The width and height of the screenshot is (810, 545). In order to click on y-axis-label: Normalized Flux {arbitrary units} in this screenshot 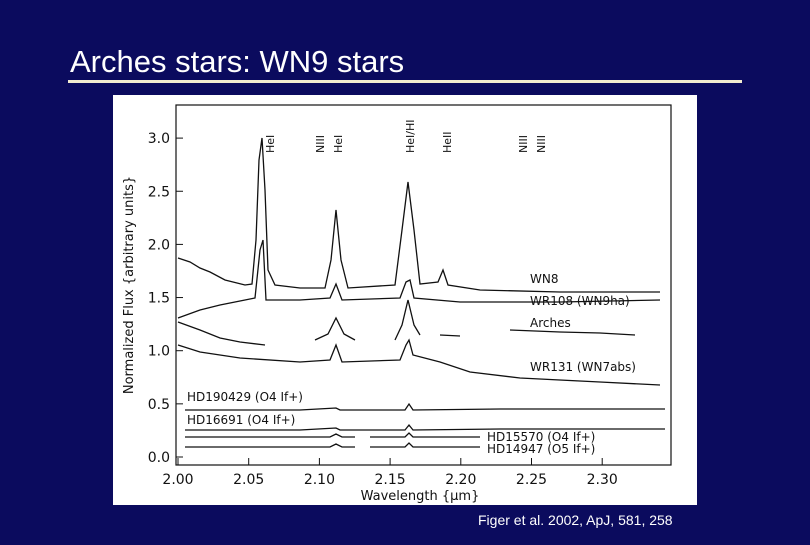, I will do `click(129, 285)`.